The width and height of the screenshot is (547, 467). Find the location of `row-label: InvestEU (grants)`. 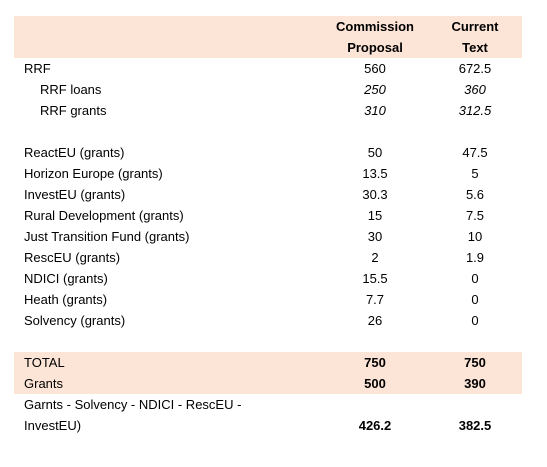

row-label: InvestEU (grants) is located at coordinates (75, 194).